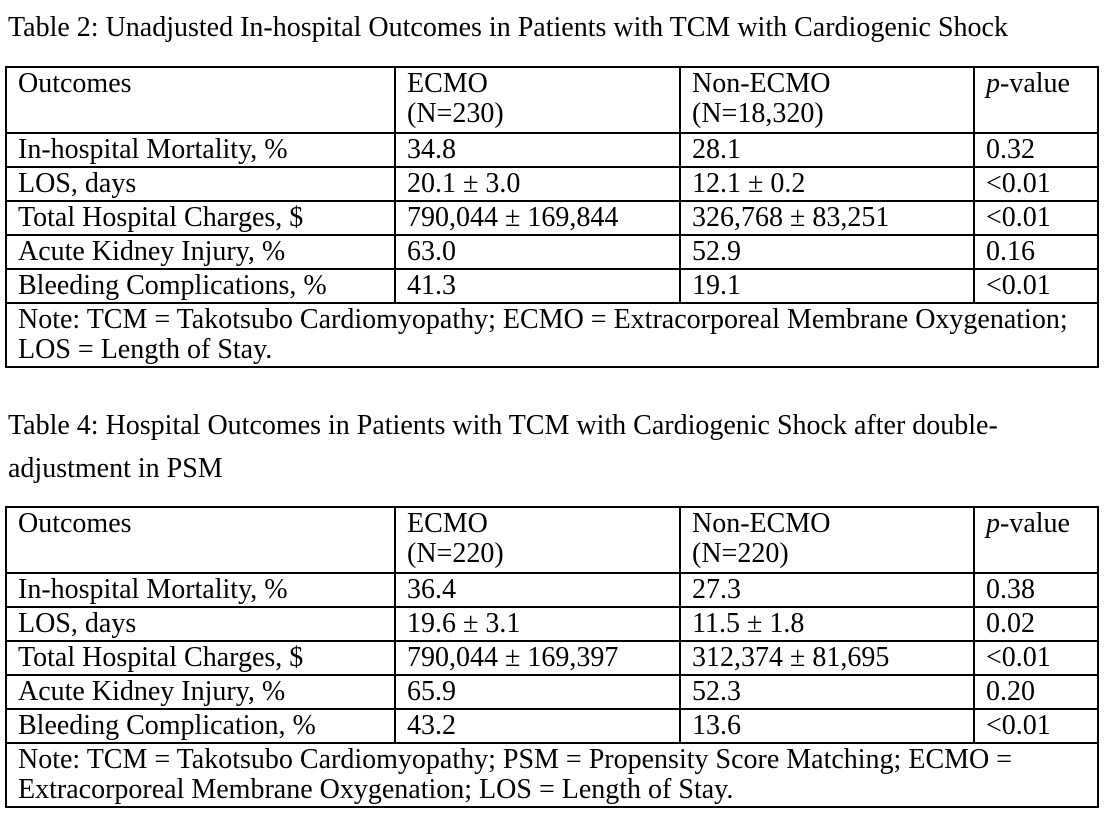  Describe the element at coordinates (1036, 692) in the screenshot. I see `pvalue-cell: 0.20` at that location.